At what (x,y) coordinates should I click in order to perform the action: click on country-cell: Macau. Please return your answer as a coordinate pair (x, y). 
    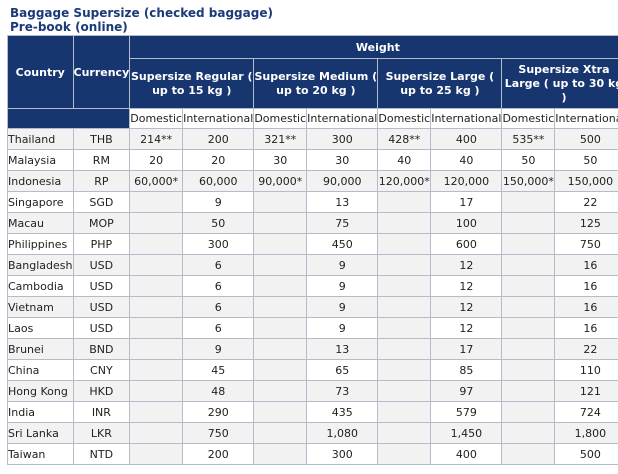
    Looking at the image, I should click on (40, 223).